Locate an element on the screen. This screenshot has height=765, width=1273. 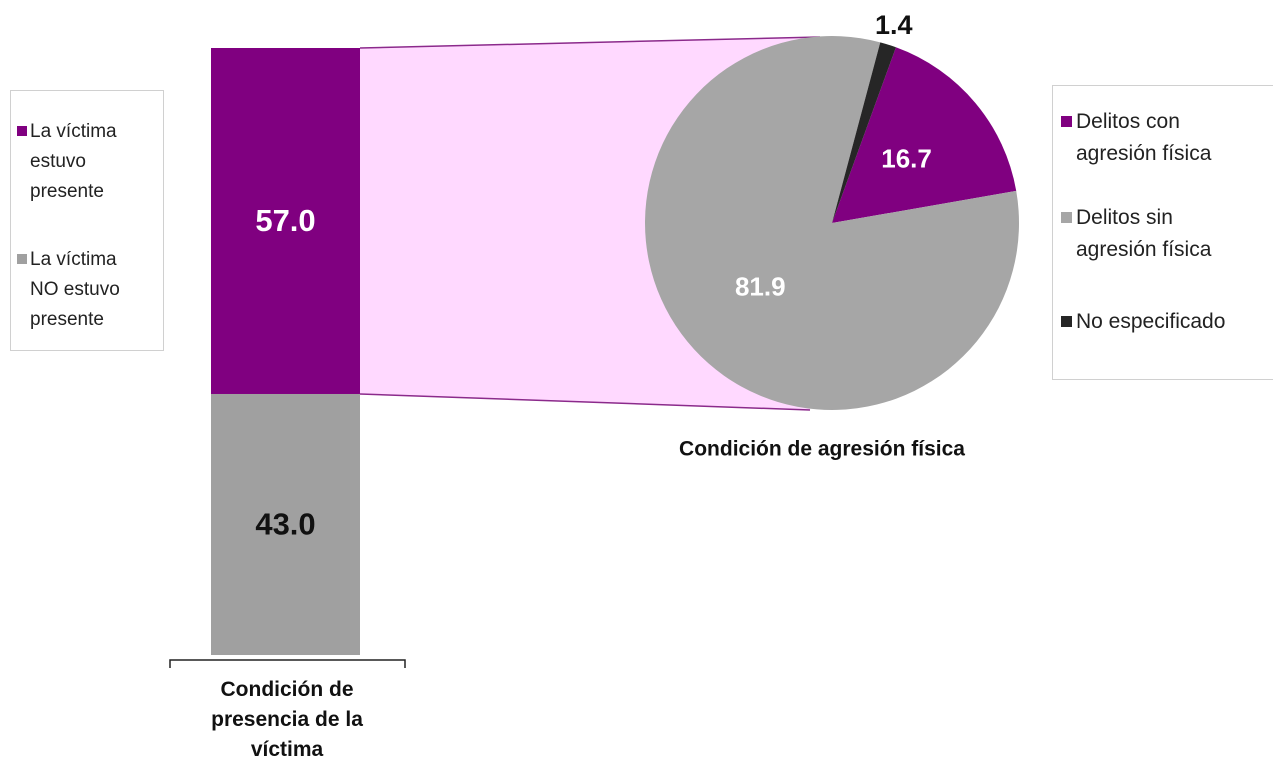
data-label: 1.4 is located at coordinates (894, 25).